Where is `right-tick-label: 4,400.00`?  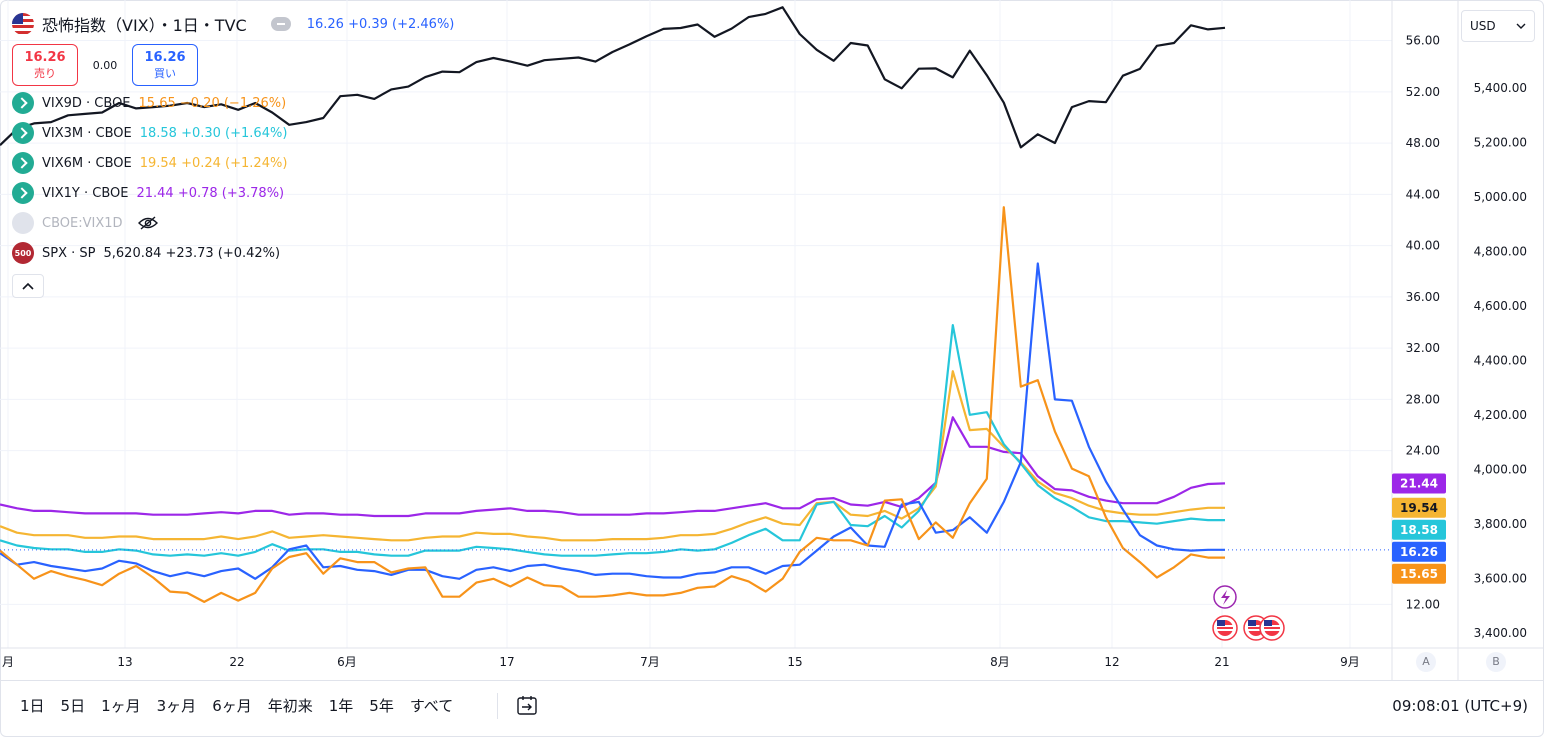 right-tick-label: 4,400.00 is located at coordinates (1500, 361).